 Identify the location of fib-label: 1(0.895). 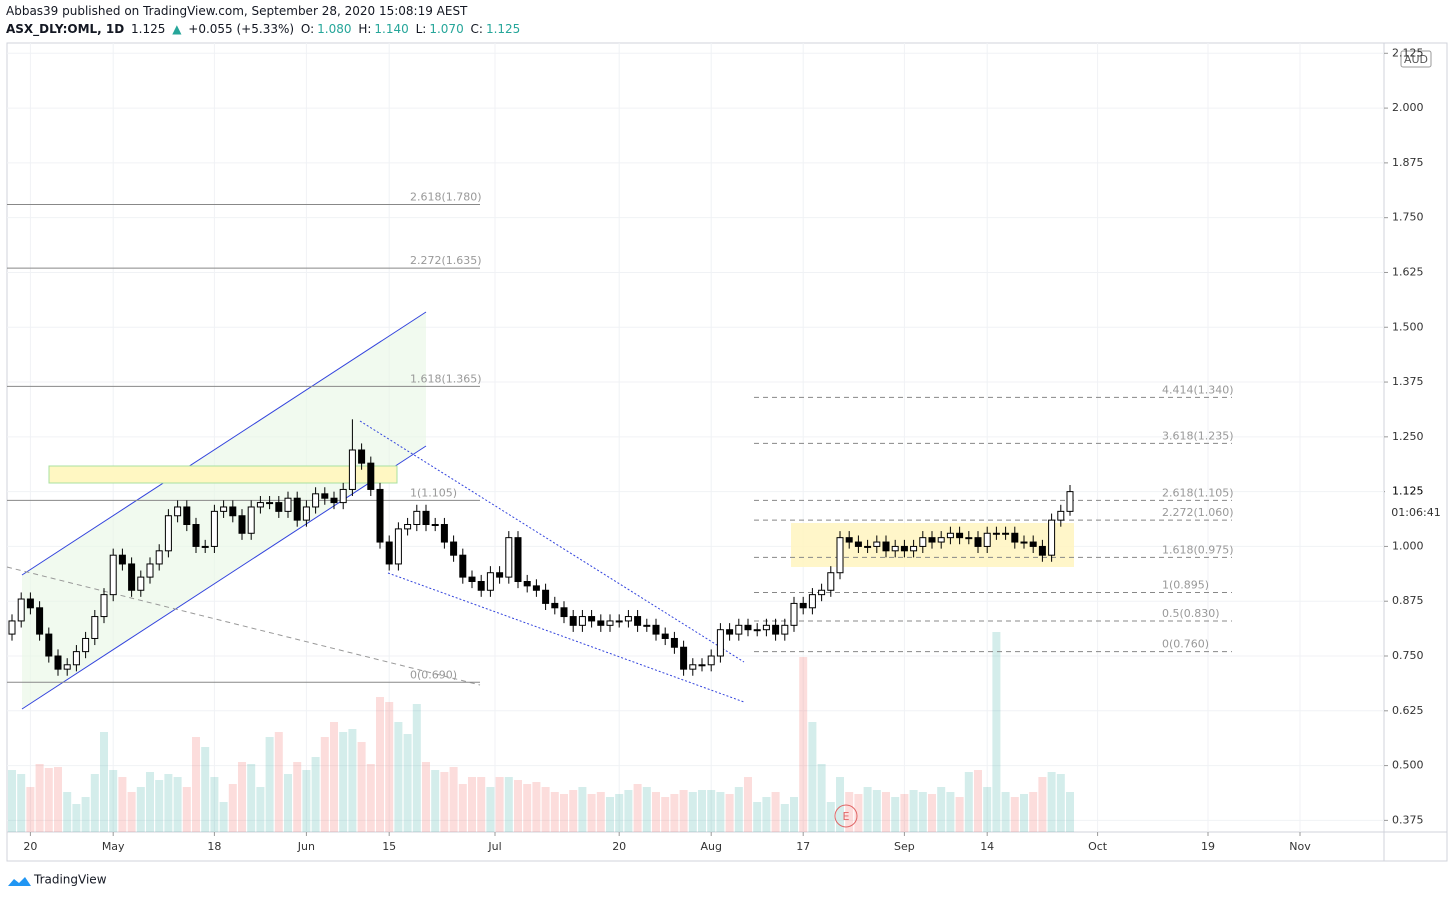
(1185, 584).